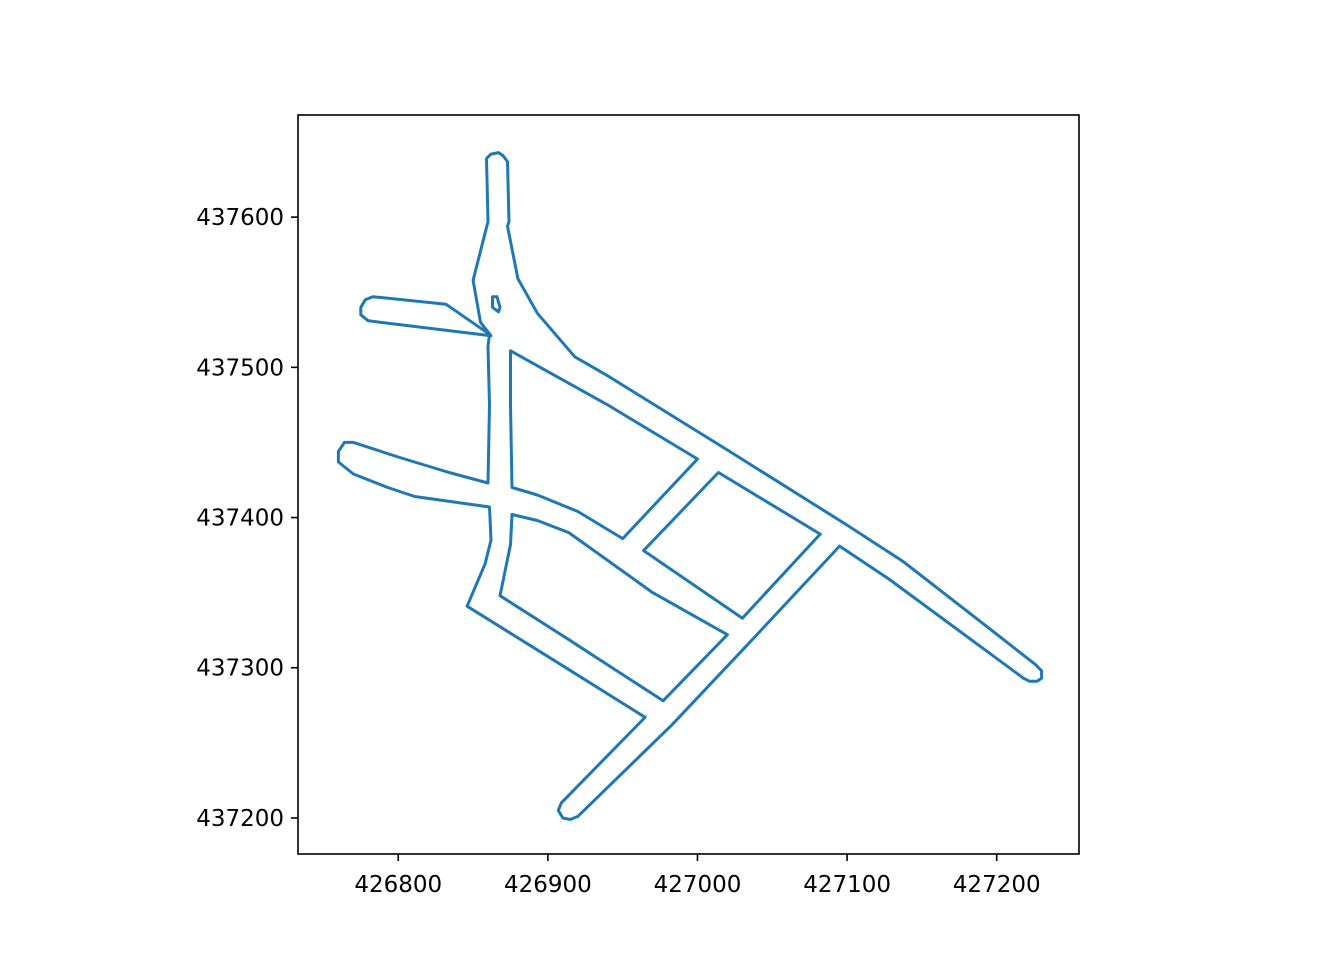 The width and height of the screenshot is (1344, 960). What do you see at coordinates (698, 885) in the screenshot?
I see `x-tick-label: 427000` at bounding box center [698, 885].